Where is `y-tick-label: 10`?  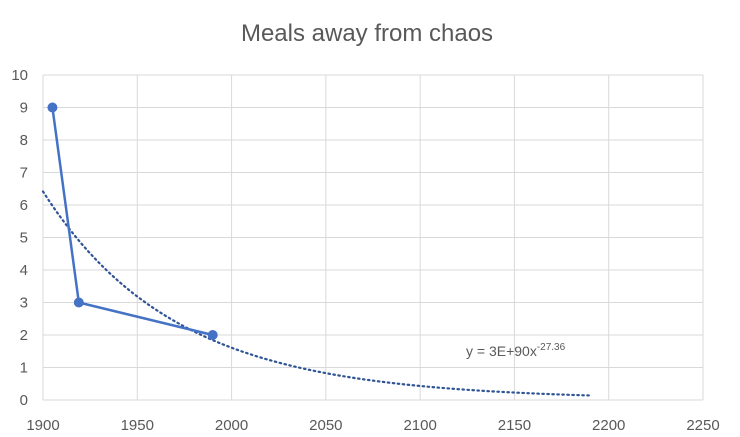 y-tick-label: 10 is located at coordinates (19, 75).